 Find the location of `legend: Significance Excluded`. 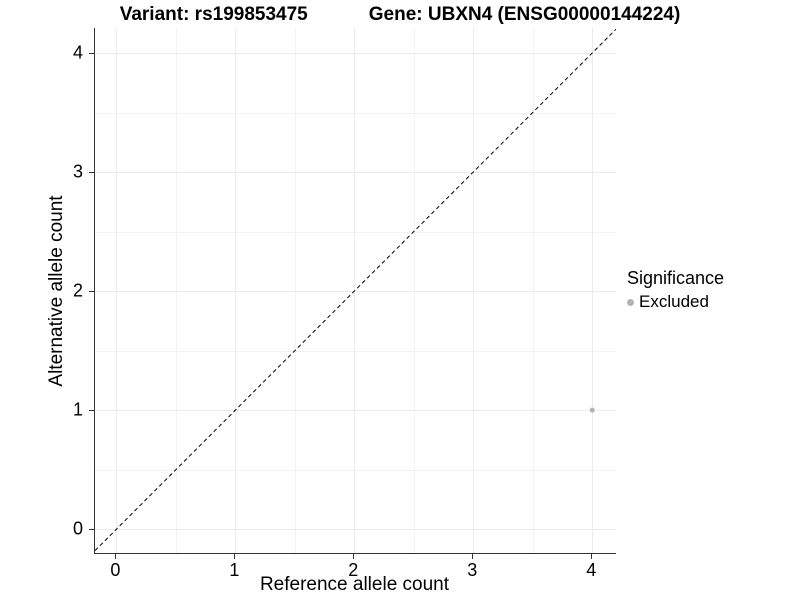

legend: Significance Excluded is located at coordinates (675, 290).